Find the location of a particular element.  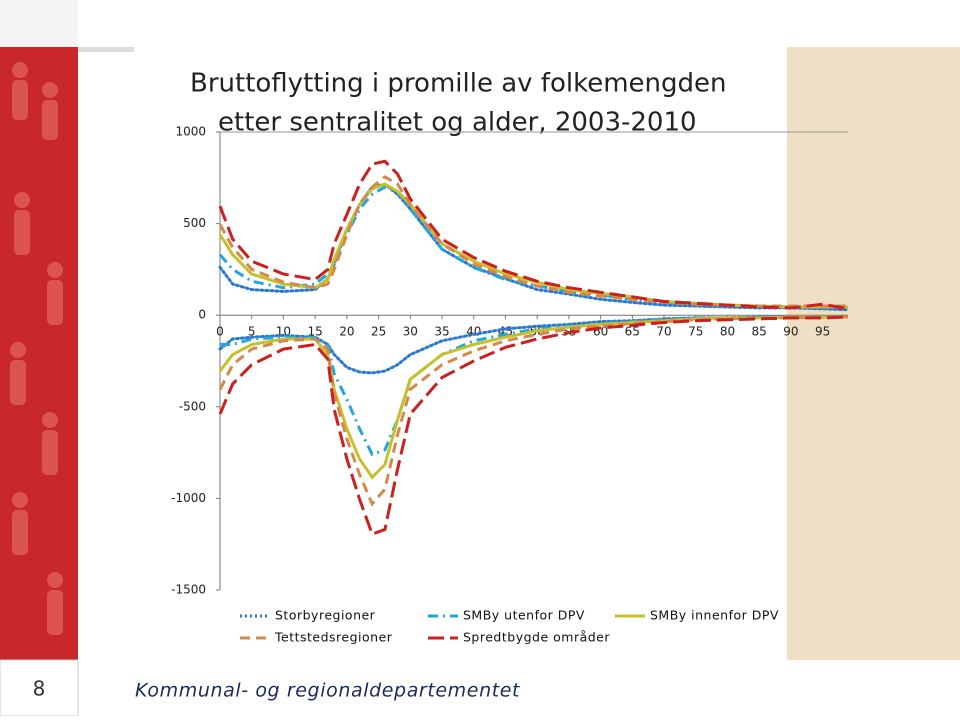

x-tick-label: 75 is located at coordinates (695, 332).